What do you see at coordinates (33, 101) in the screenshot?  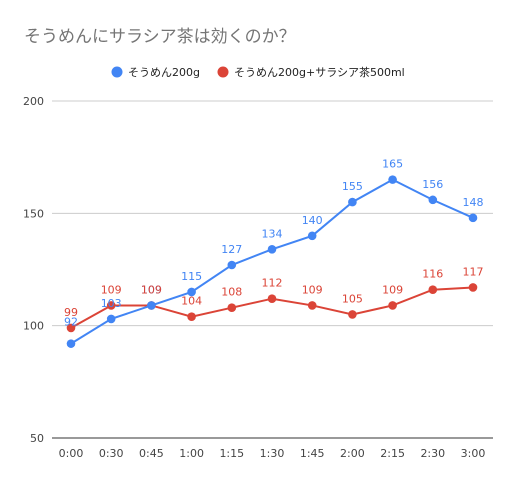 I see `y-tick-label: 200` at bounding box center [33, 101].